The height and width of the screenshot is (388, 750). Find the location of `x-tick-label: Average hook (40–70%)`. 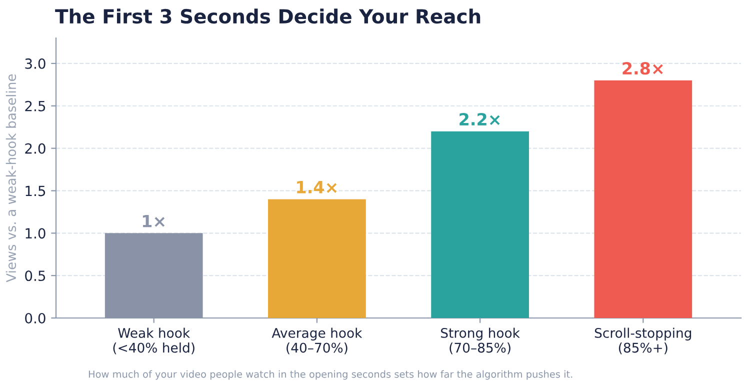

x-tick-label: Average hook (40–70%) is located at coordinates (317, 341).